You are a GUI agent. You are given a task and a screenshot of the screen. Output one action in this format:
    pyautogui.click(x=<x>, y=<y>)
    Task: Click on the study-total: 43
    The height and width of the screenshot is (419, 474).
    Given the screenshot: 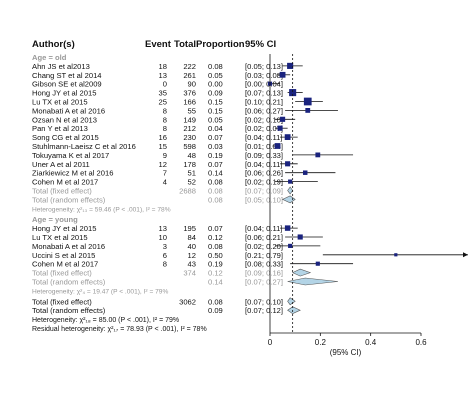 What is the action you would take?
    pyautogui.click(x=192, y=264)
    